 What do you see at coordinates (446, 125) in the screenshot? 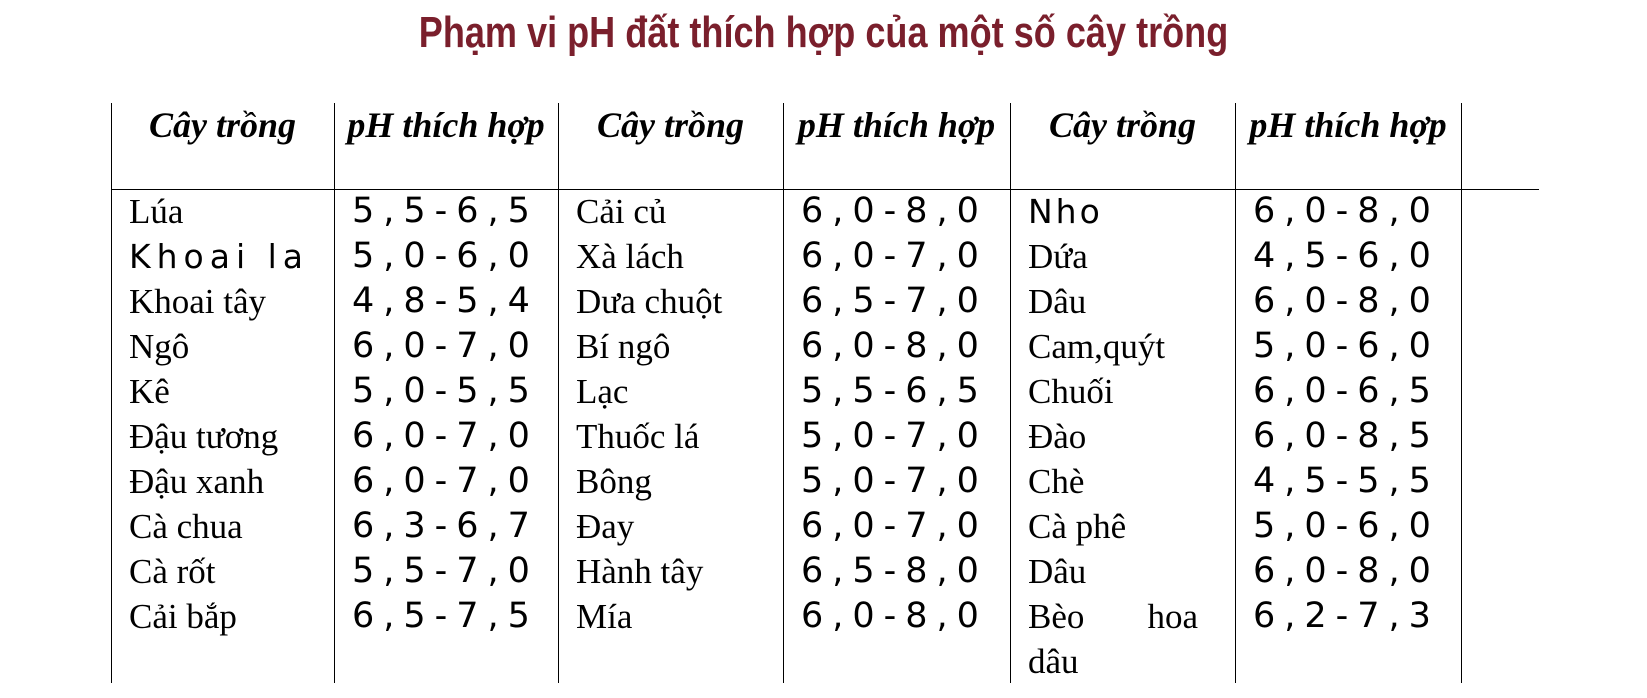
I see `header-ph-1: pH thích hợp` at bounding box center [446, 125].